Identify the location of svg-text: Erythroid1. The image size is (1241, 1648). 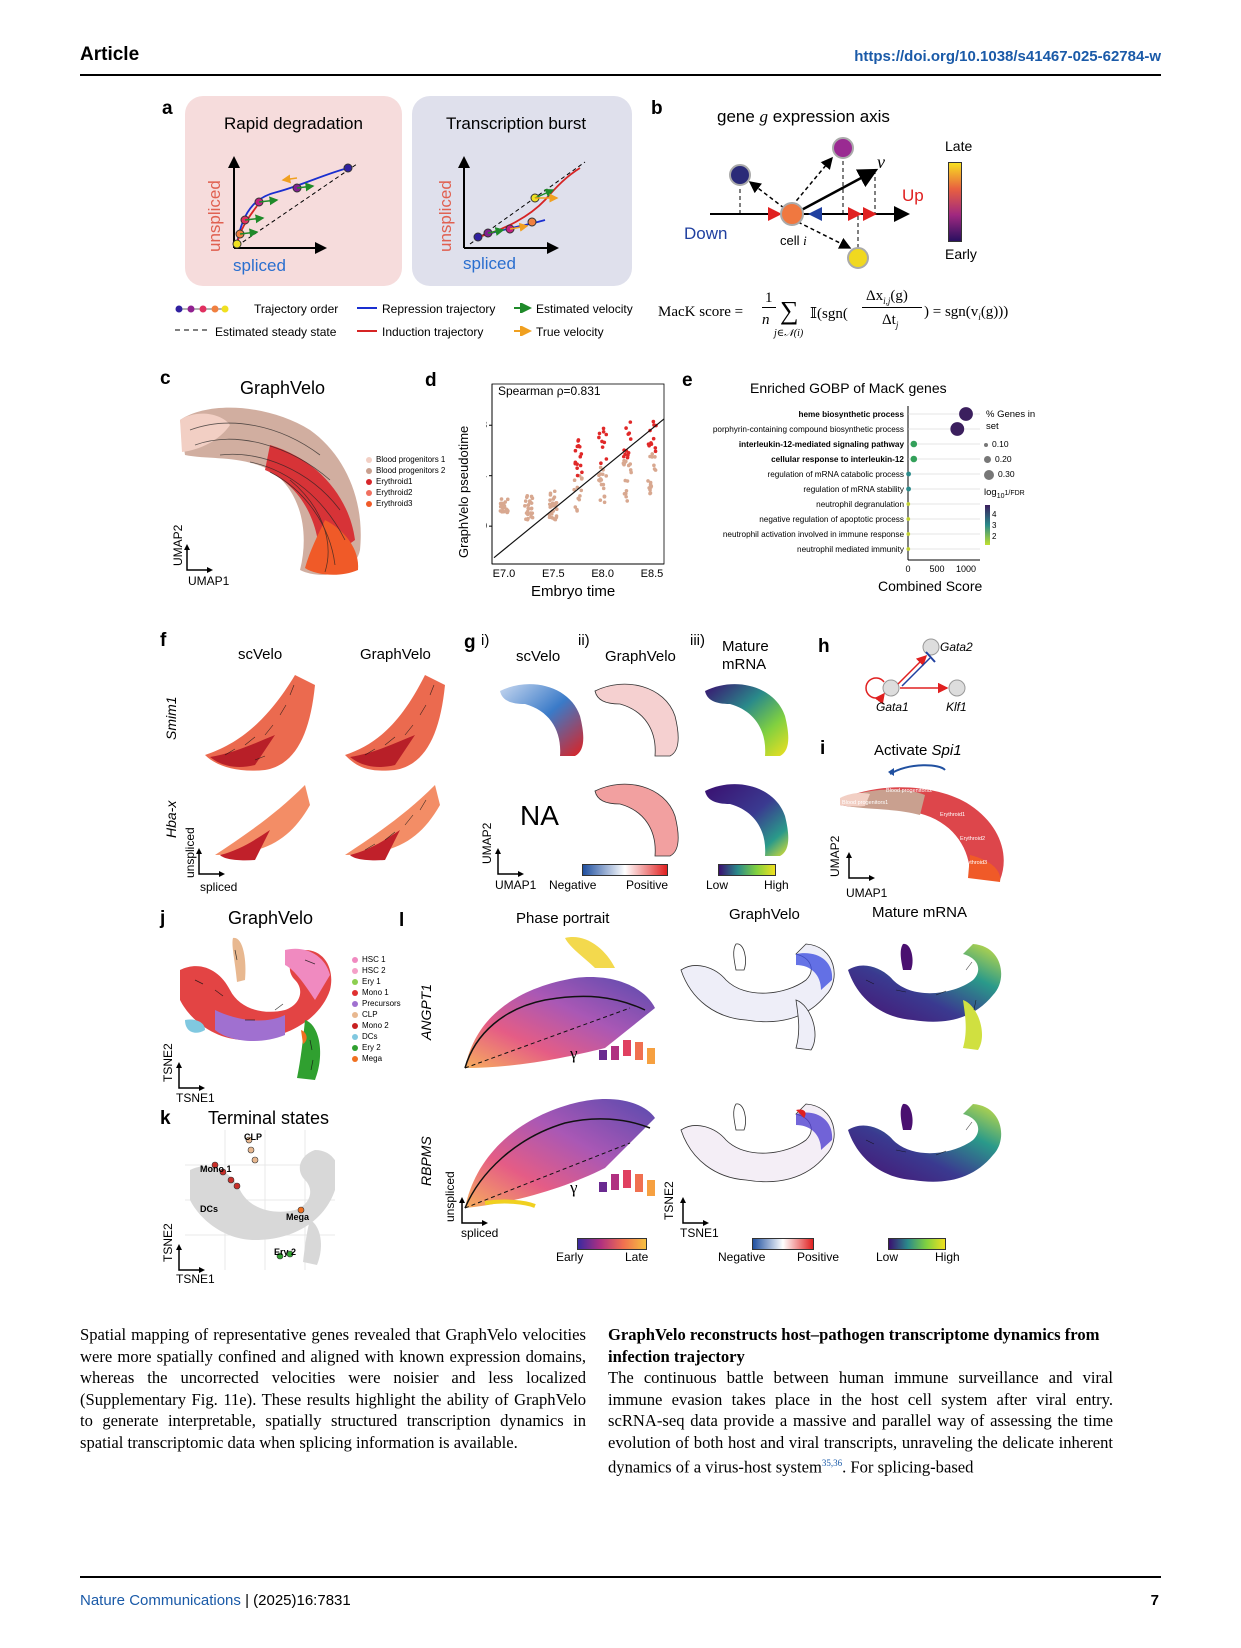
(952, 815).